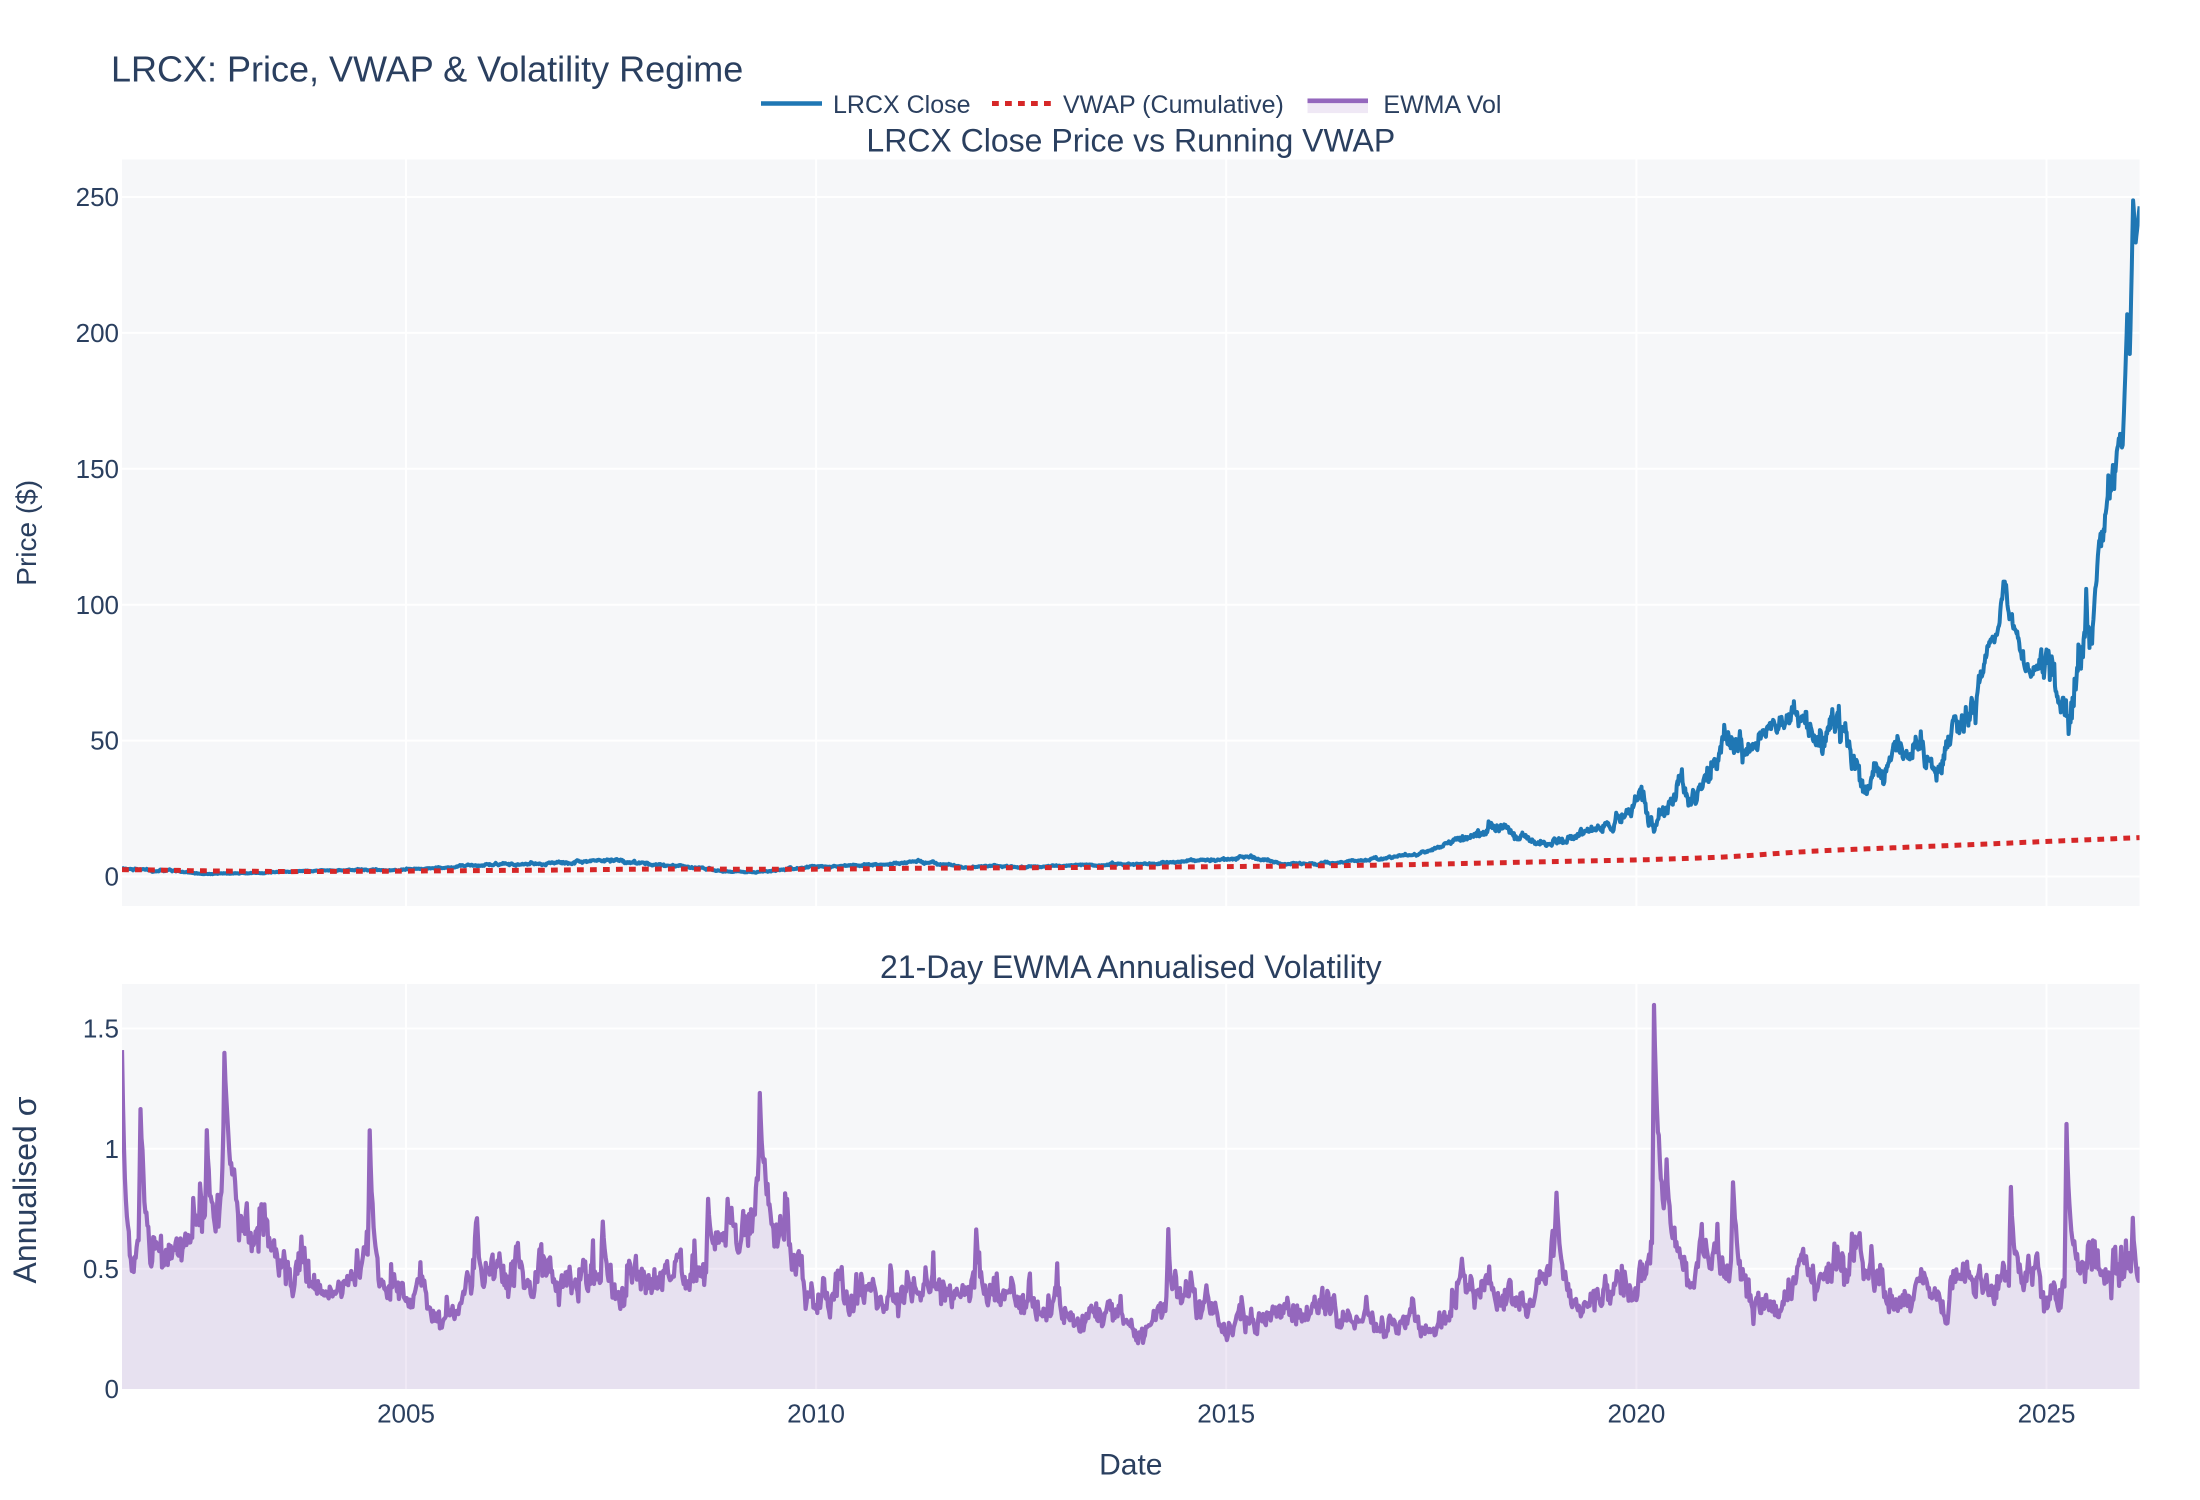 The width and height of the screenshot is (2200, 1500). Describe the element at coordinates (112, 1149) in the screenshot. I see `svg-text: 1` at that location.